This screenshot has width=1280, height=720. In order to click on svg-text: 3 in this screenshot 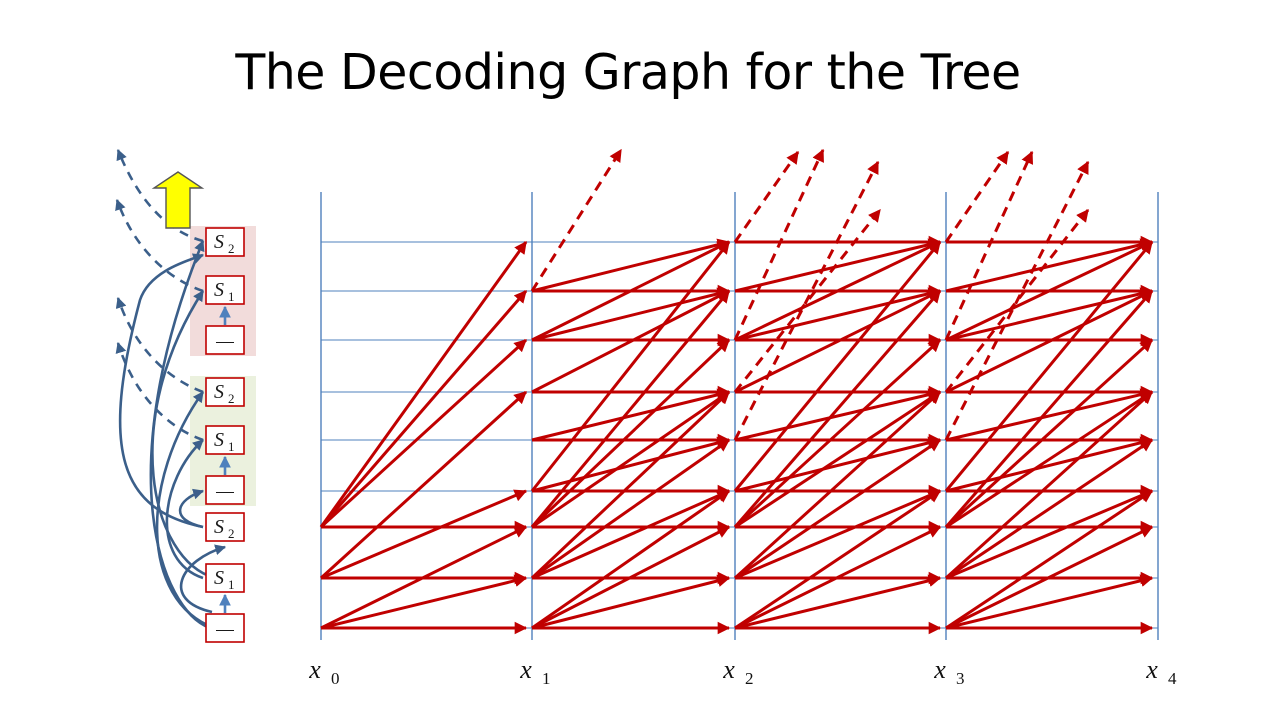, I will do `click(960, 678)`.